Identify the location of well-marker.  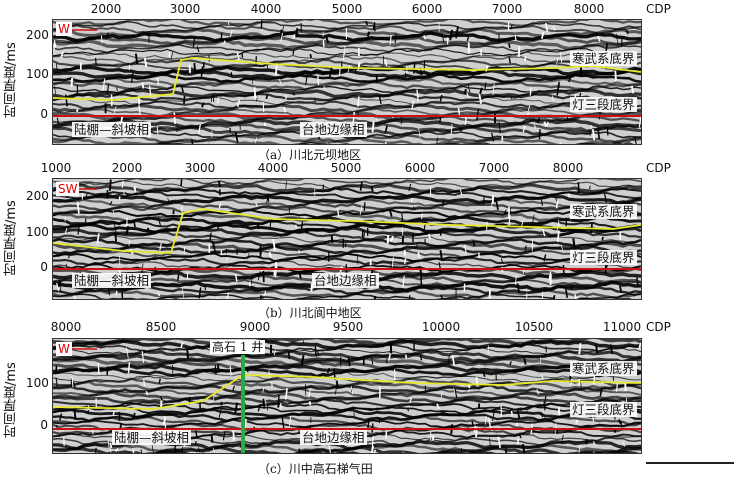
(243, 404).